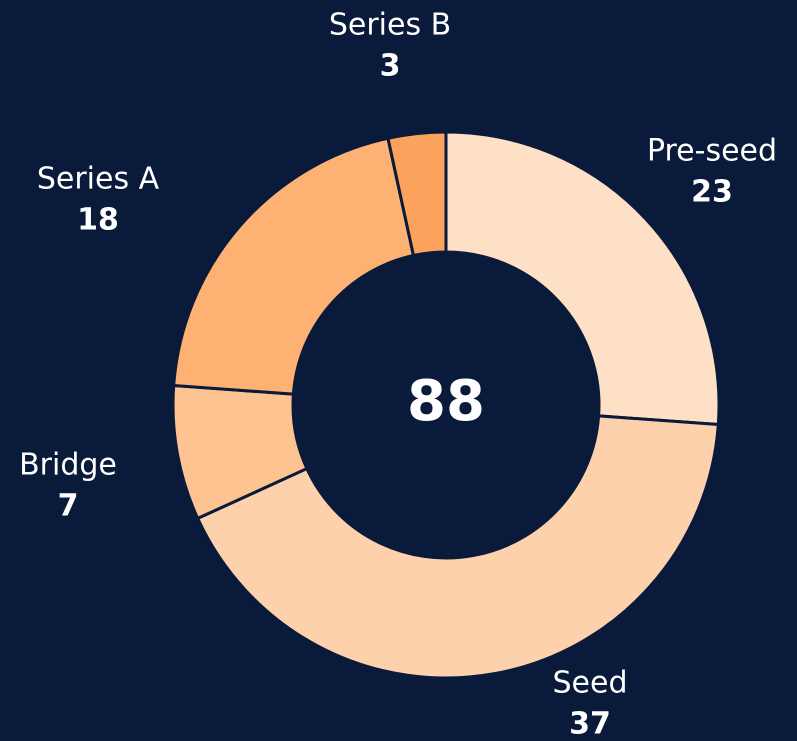 The height and width of the screenshot is (741, 797). I want to click on center-total: 88, so click(446, 401).